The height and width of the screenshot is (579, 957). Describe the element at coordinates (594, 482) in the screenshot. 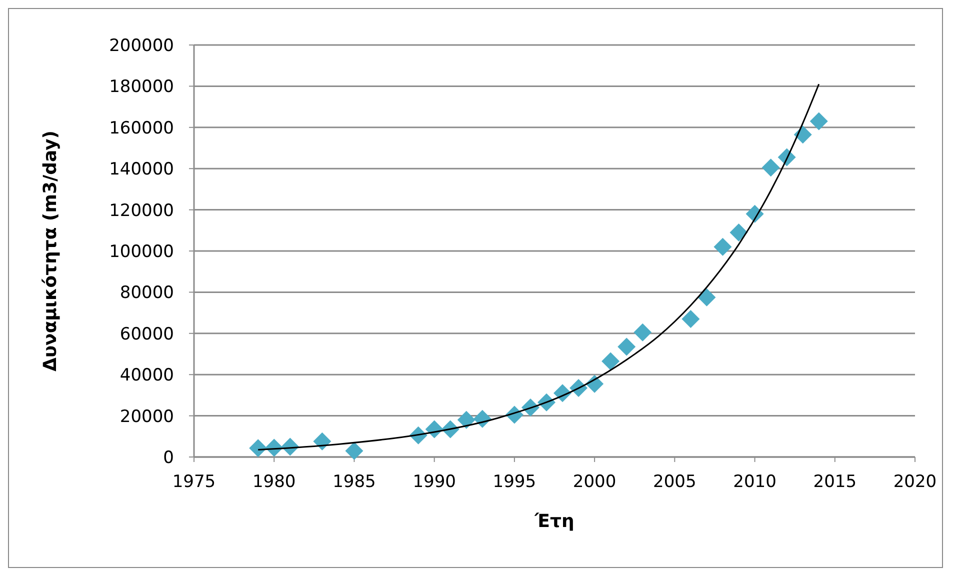

I see `x-tick-label: 2000` at that location.